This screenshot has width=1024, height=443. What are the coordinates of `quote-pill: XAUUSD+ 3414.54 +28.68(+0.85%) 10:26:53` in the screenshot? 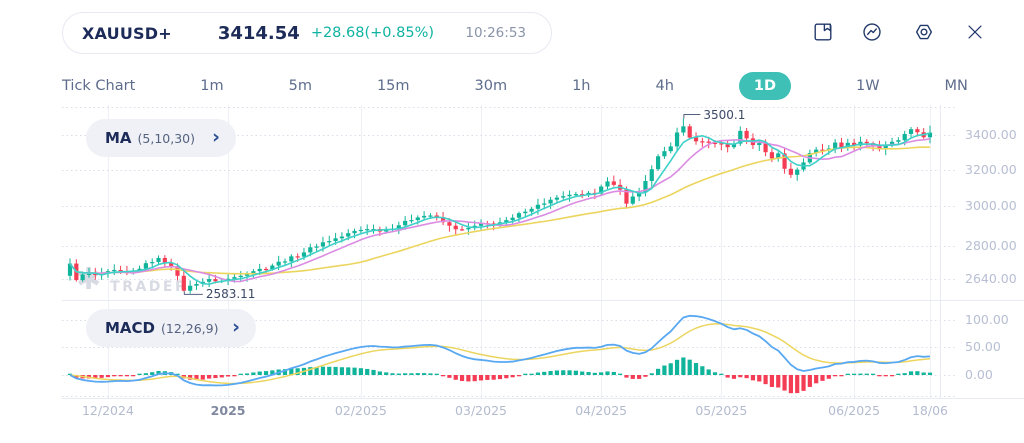 It's located at (307, 33).